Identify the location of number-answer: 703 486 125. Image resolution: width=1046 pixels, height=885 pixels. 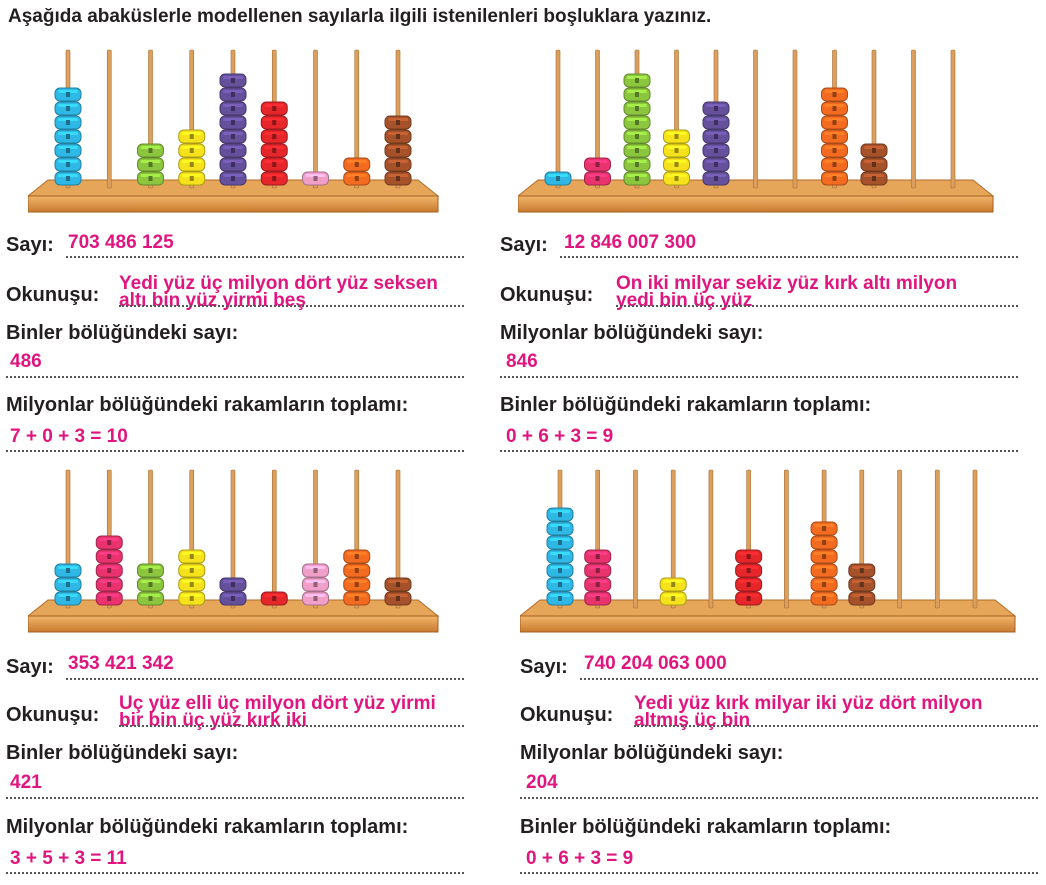
(121, 242).